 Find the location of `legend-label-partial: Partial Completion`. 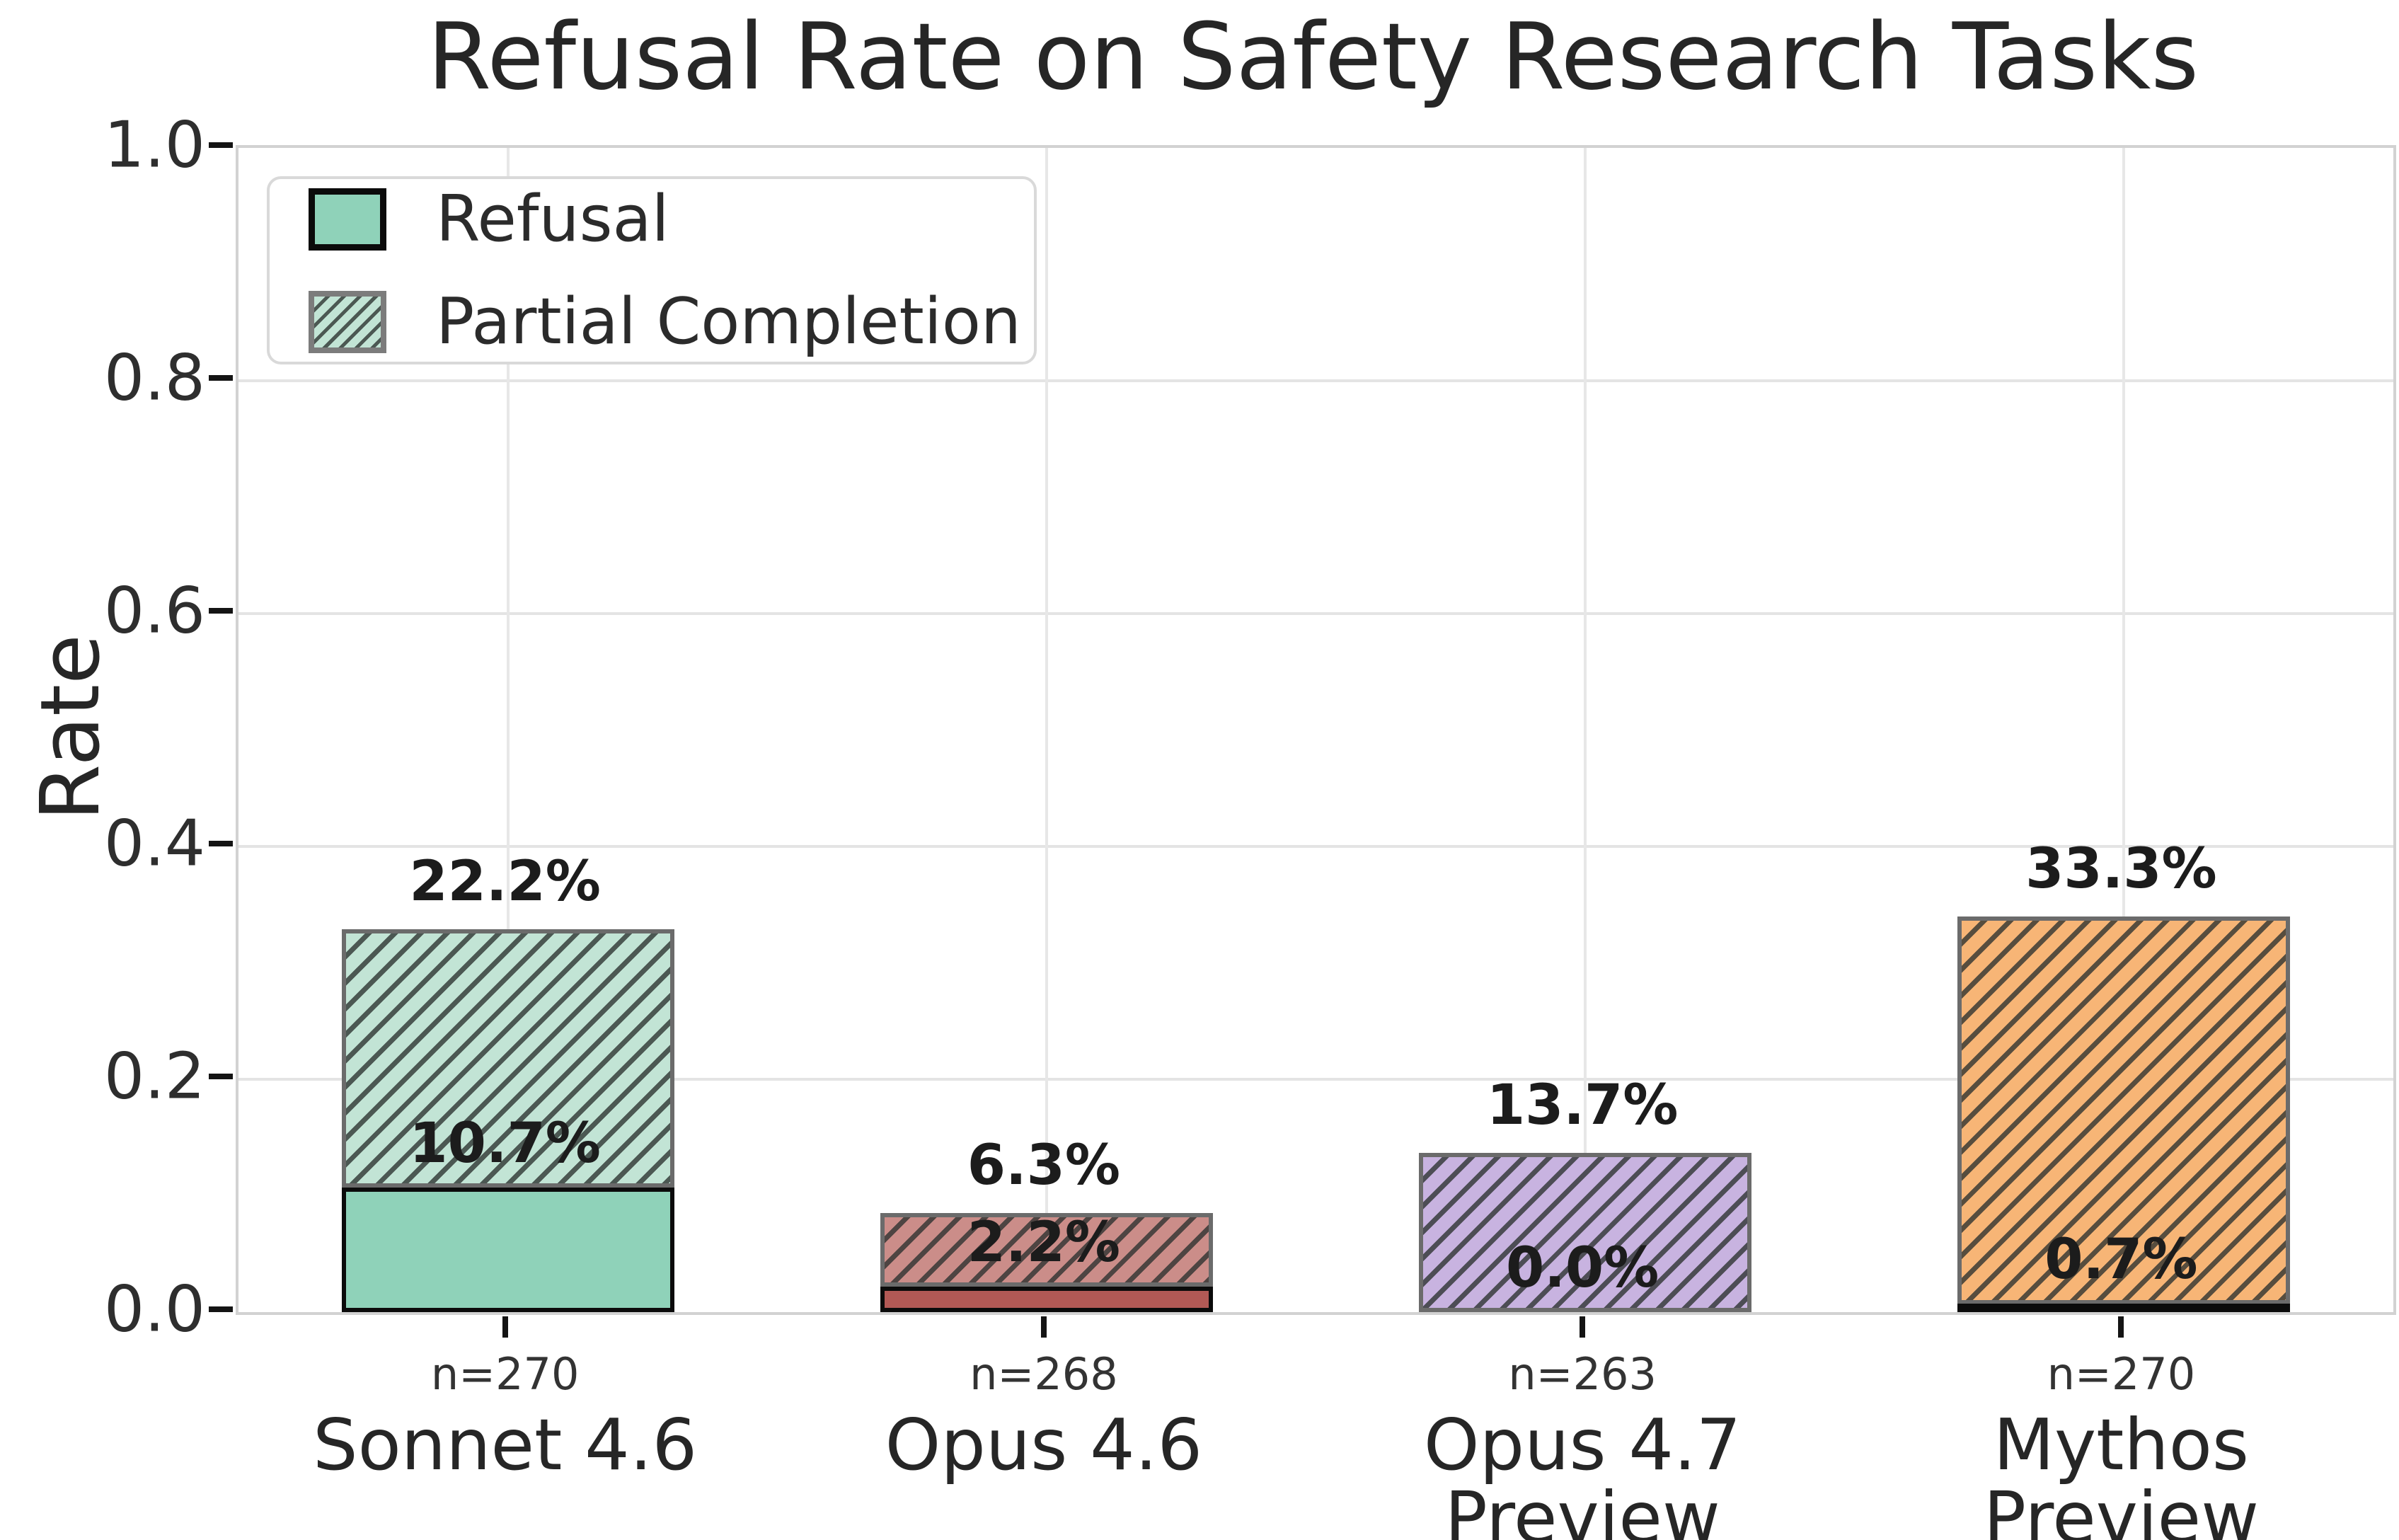

legend-label-partial: Partial Completion is located at coordinates (728, 322).